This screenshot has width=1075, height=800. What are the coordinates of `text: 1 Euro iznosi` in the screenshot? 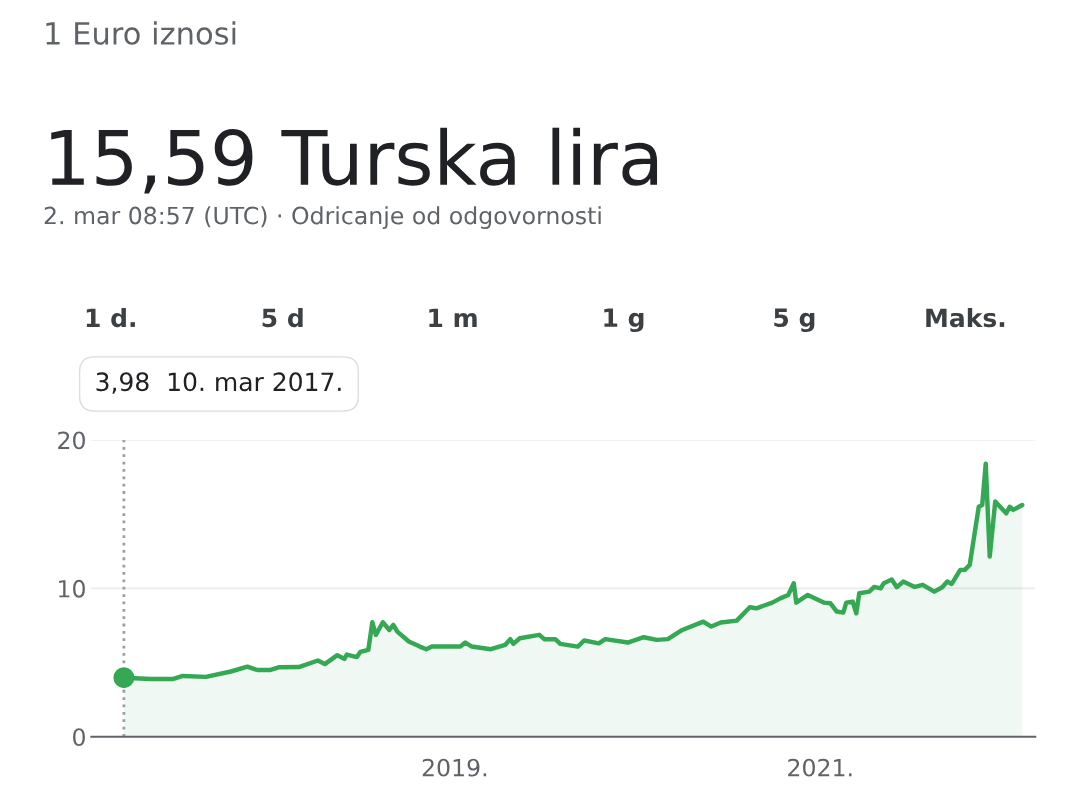 It's located at (141, 33).